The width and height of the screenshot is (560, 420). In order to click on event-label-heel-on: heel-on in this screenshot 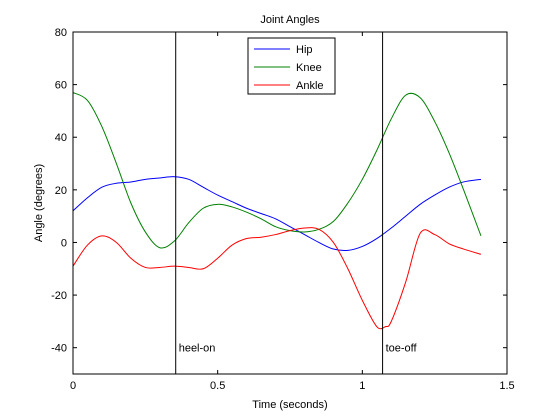, I will do `click(197, 349)`.